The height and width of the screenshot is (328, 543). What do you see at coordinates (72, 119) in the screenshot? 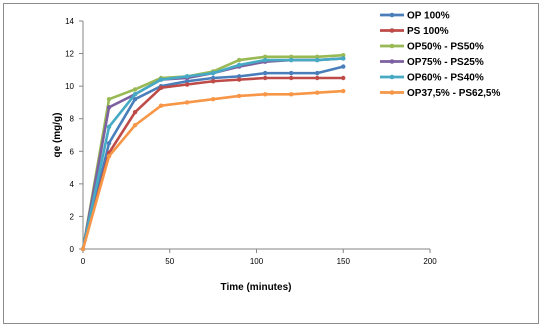
I see `y-tick-label: 8` at bounding box center [72, 119].